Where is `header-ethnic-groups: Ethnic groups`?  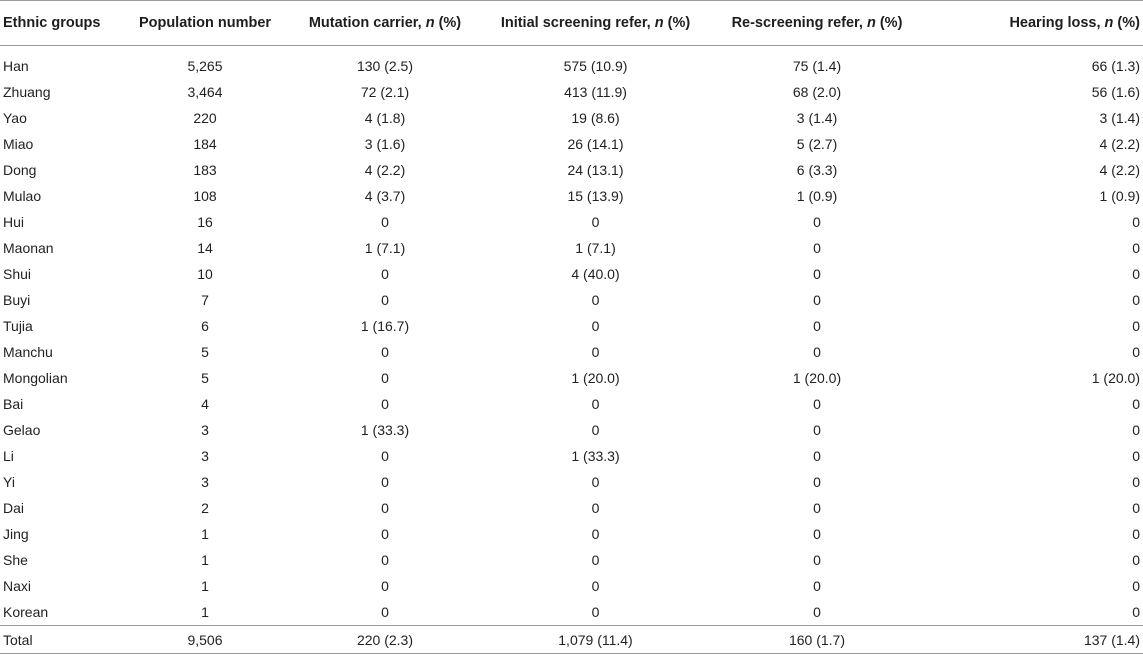
header-ethnic-groups: Ethnic groups is located at coordinates (60, 23).